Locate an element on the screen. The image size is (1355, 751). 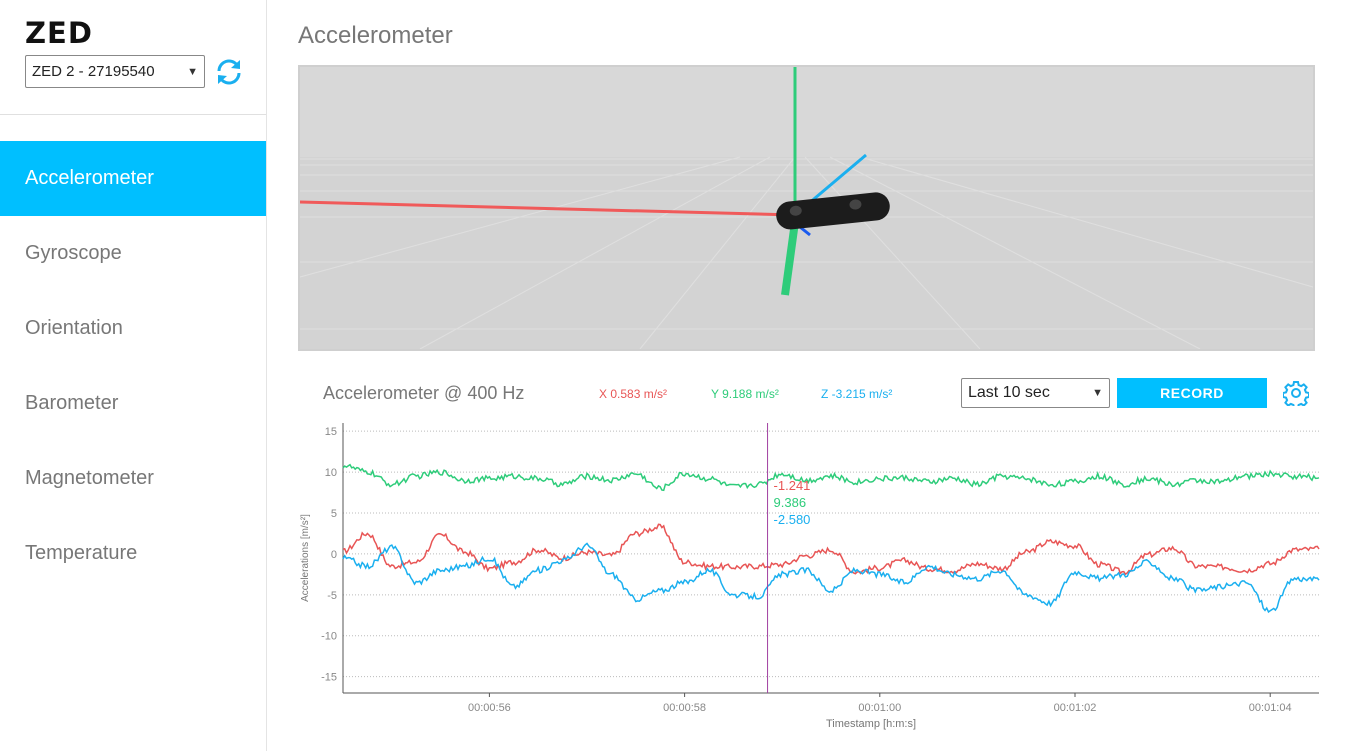
sidebar-item-accelerometer: Accelerometer is located at coordinates (133, 178).